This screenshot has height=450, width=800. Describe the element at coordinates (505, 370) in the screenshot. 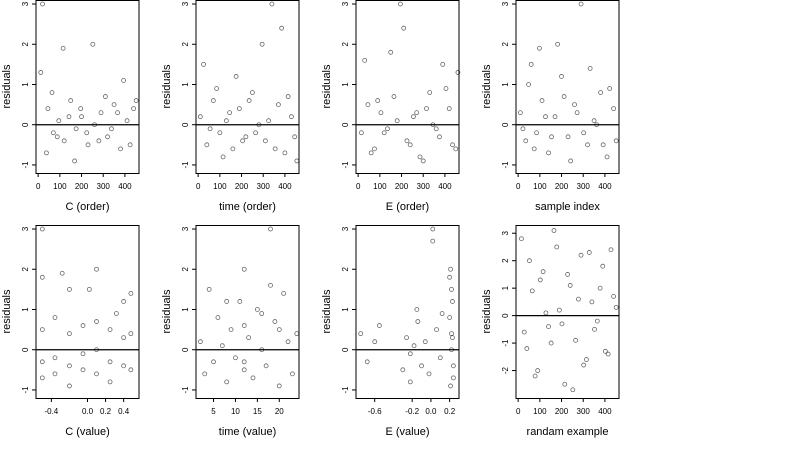

I see `y-tick-label: -2` at that location.